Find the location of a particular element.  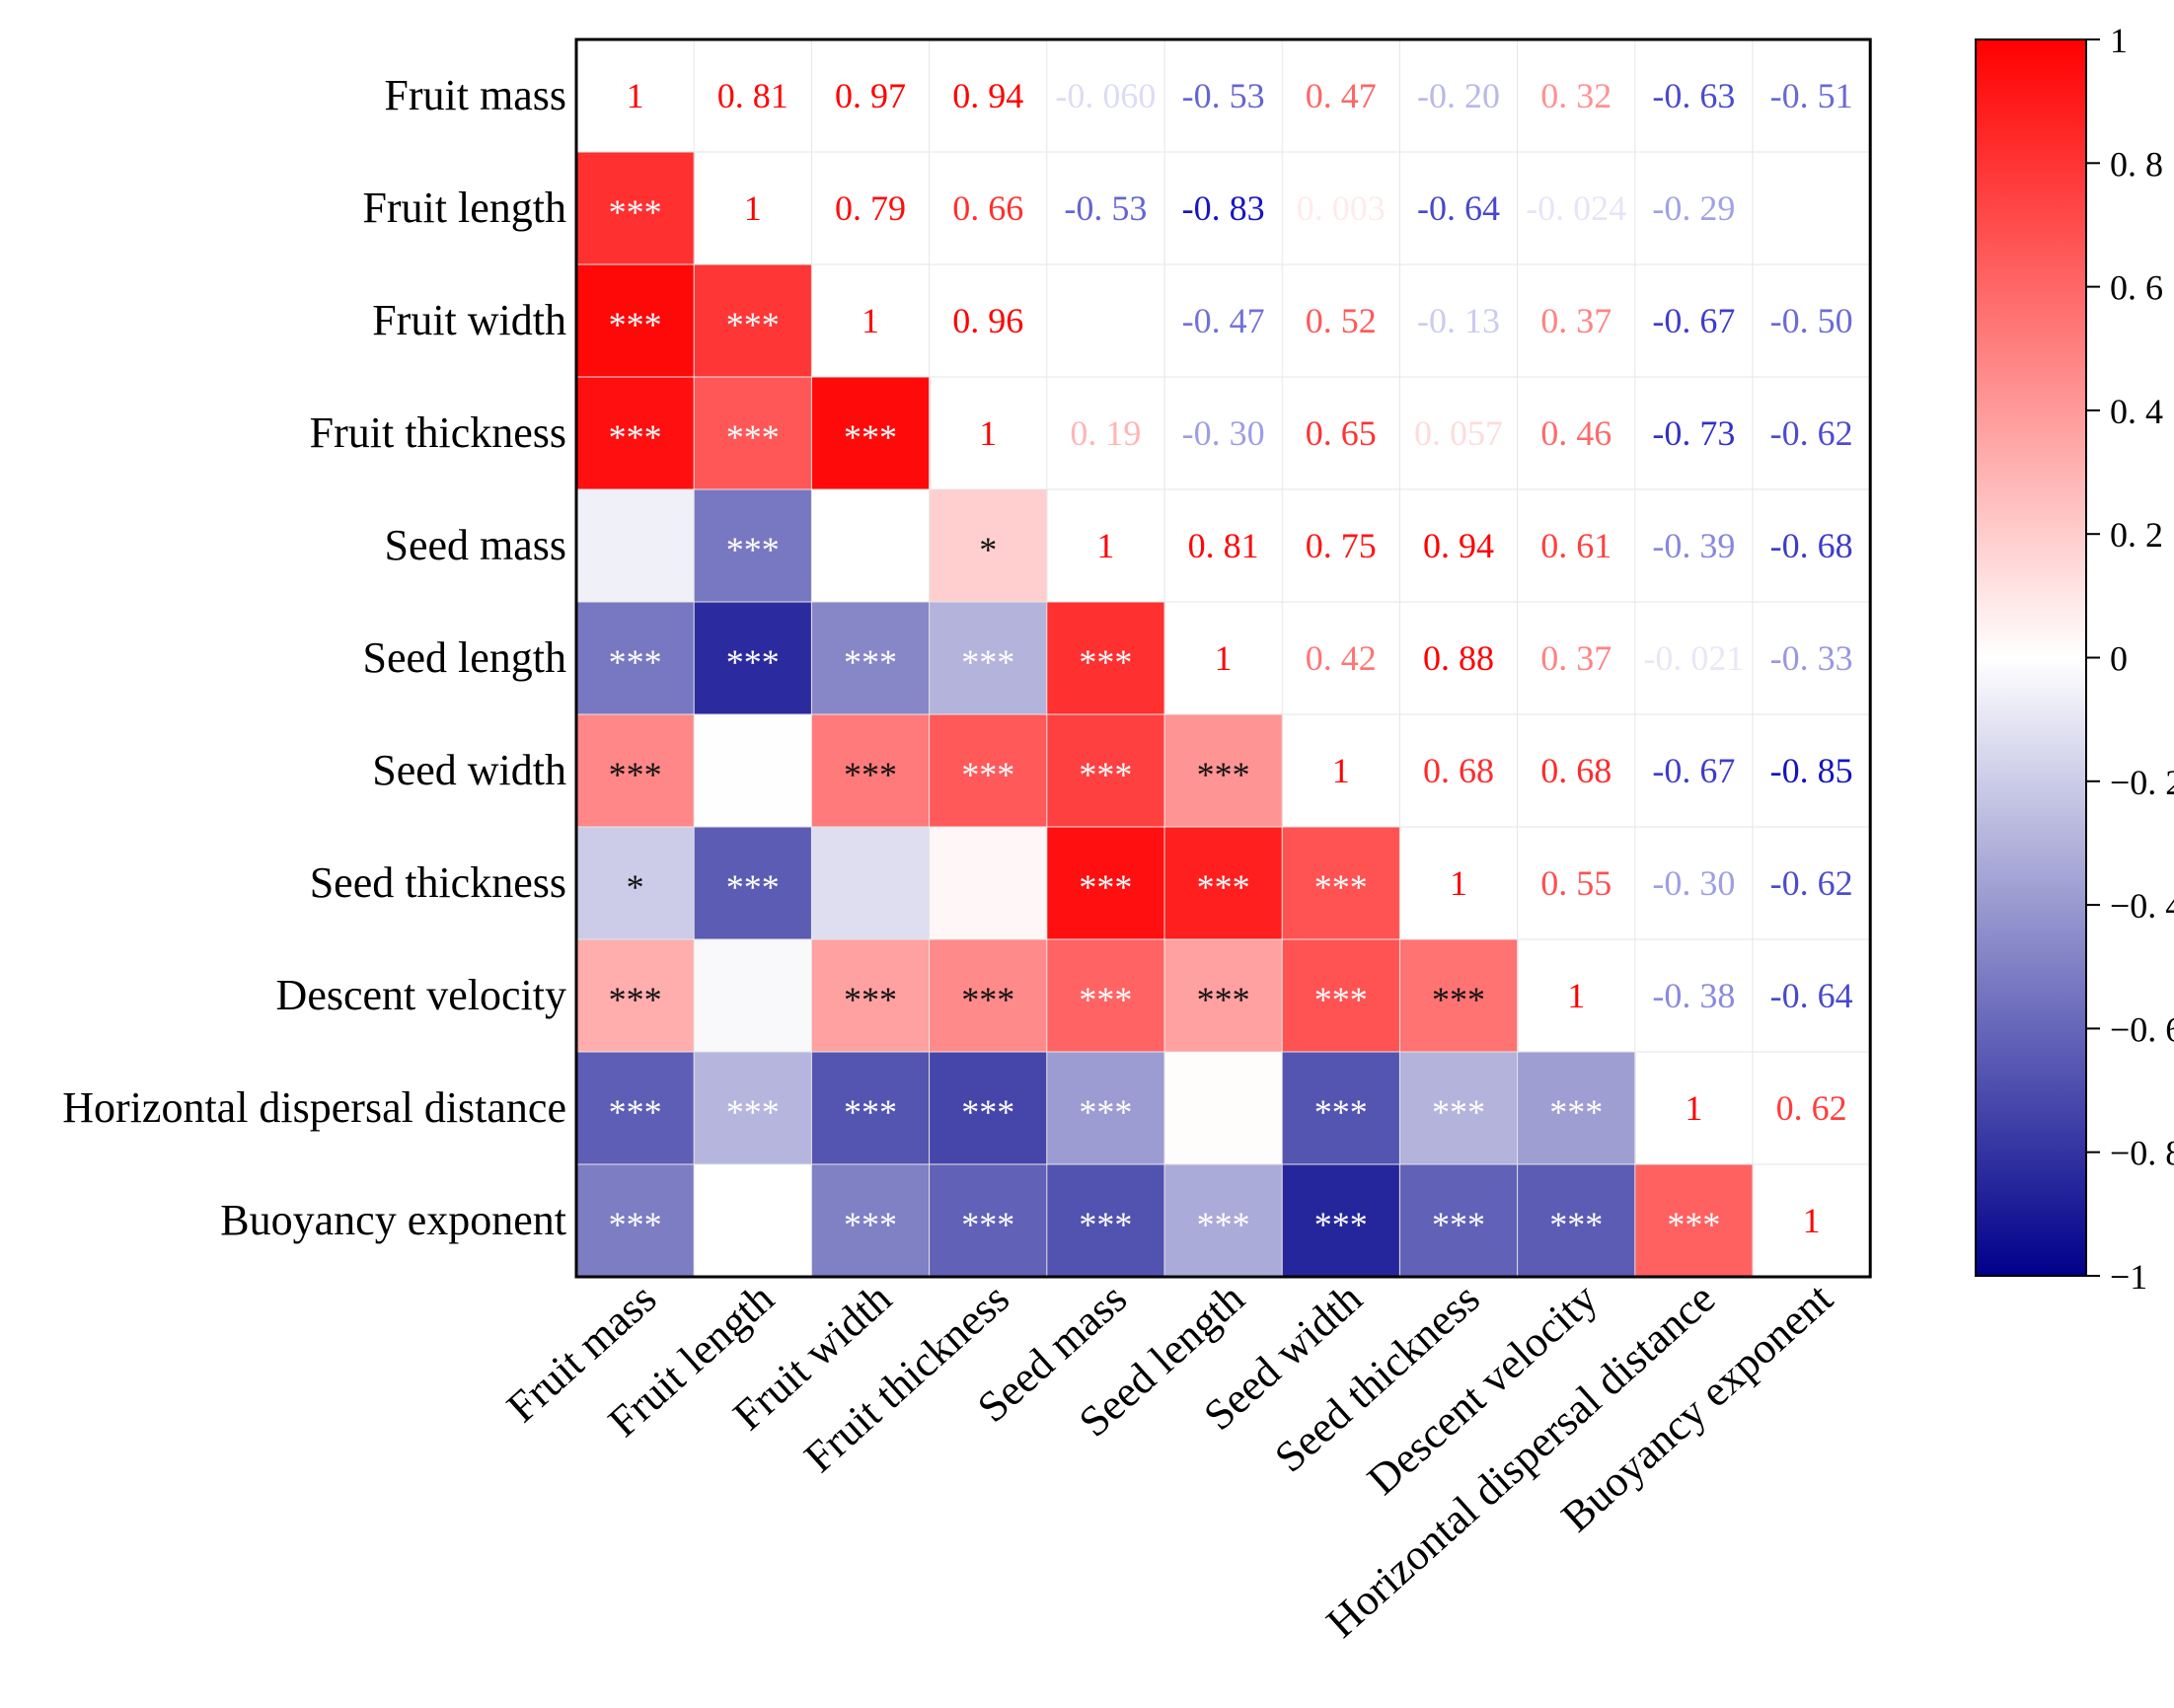

row-label: Seed width is located at coordinates (469, 770).